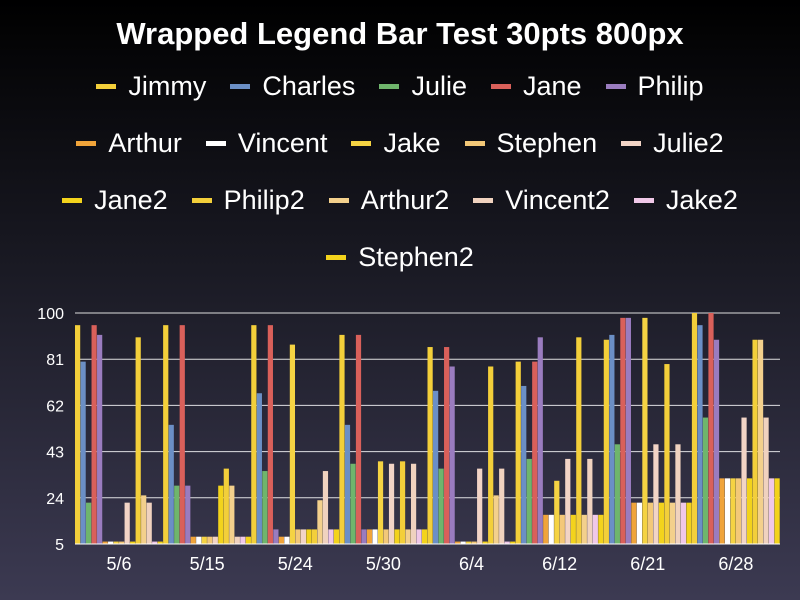 This screenshot has width=800, height=600. Describe the element at coordinates (405, 200) in the screenshot. I see `legend-label: Arthur2` at that location.